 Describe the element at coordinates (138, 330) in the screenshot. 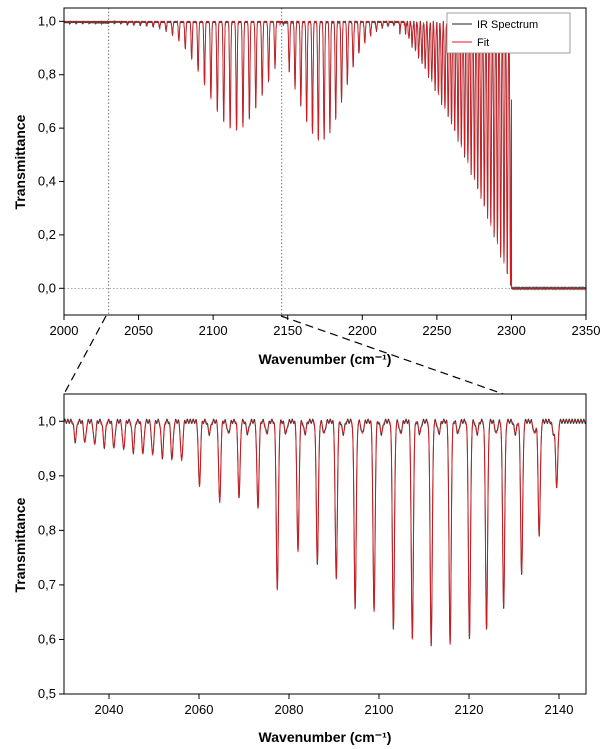

I see `x-tick-label: 2050` at that location.